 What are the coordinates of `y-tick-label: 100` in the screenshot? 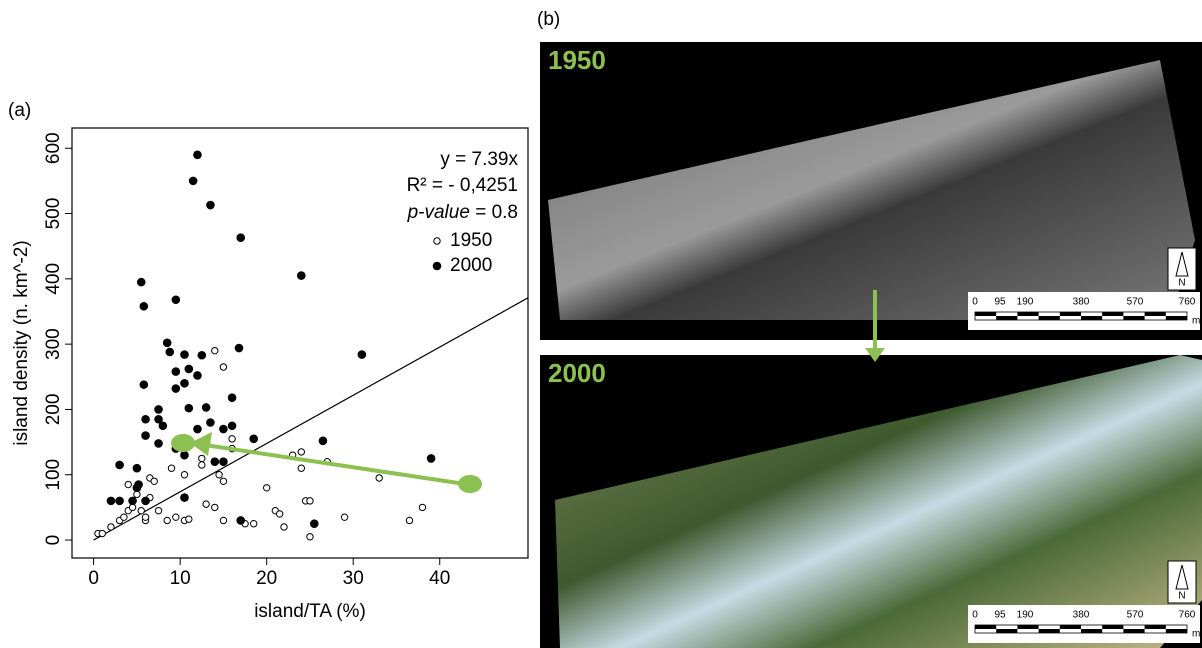 It's located at (53, 475).